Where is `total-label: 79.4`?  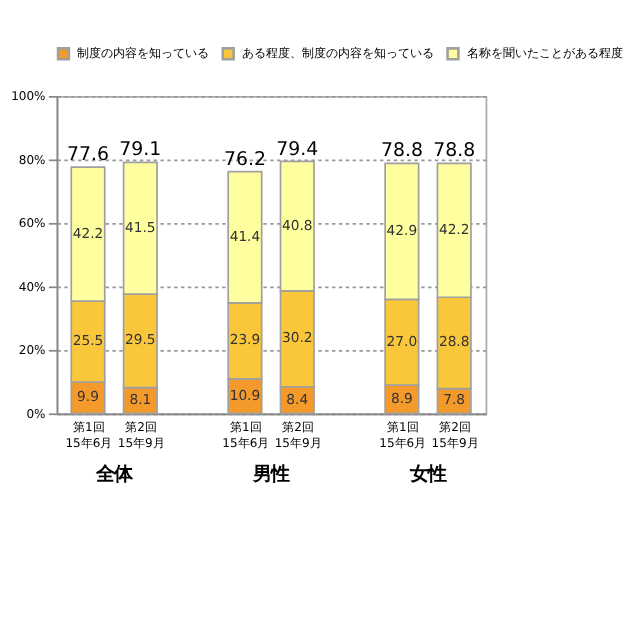
total-label: 79.4 is located at coordinates (297, 149).